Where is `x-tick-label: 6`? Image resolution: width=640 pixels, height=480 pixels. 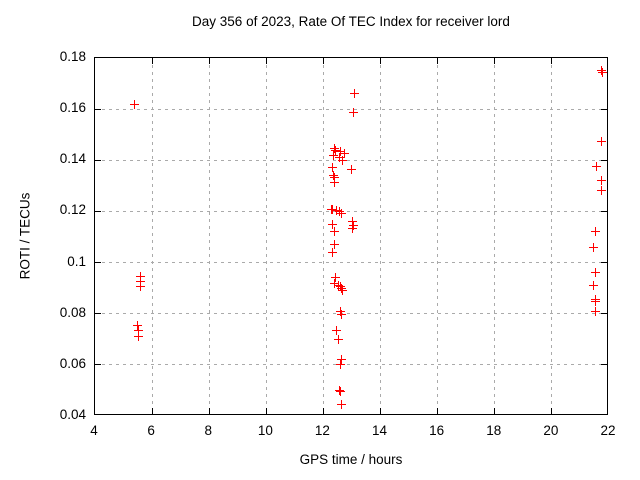 x-tick-label: 6 is located at coordinates (151, 430).